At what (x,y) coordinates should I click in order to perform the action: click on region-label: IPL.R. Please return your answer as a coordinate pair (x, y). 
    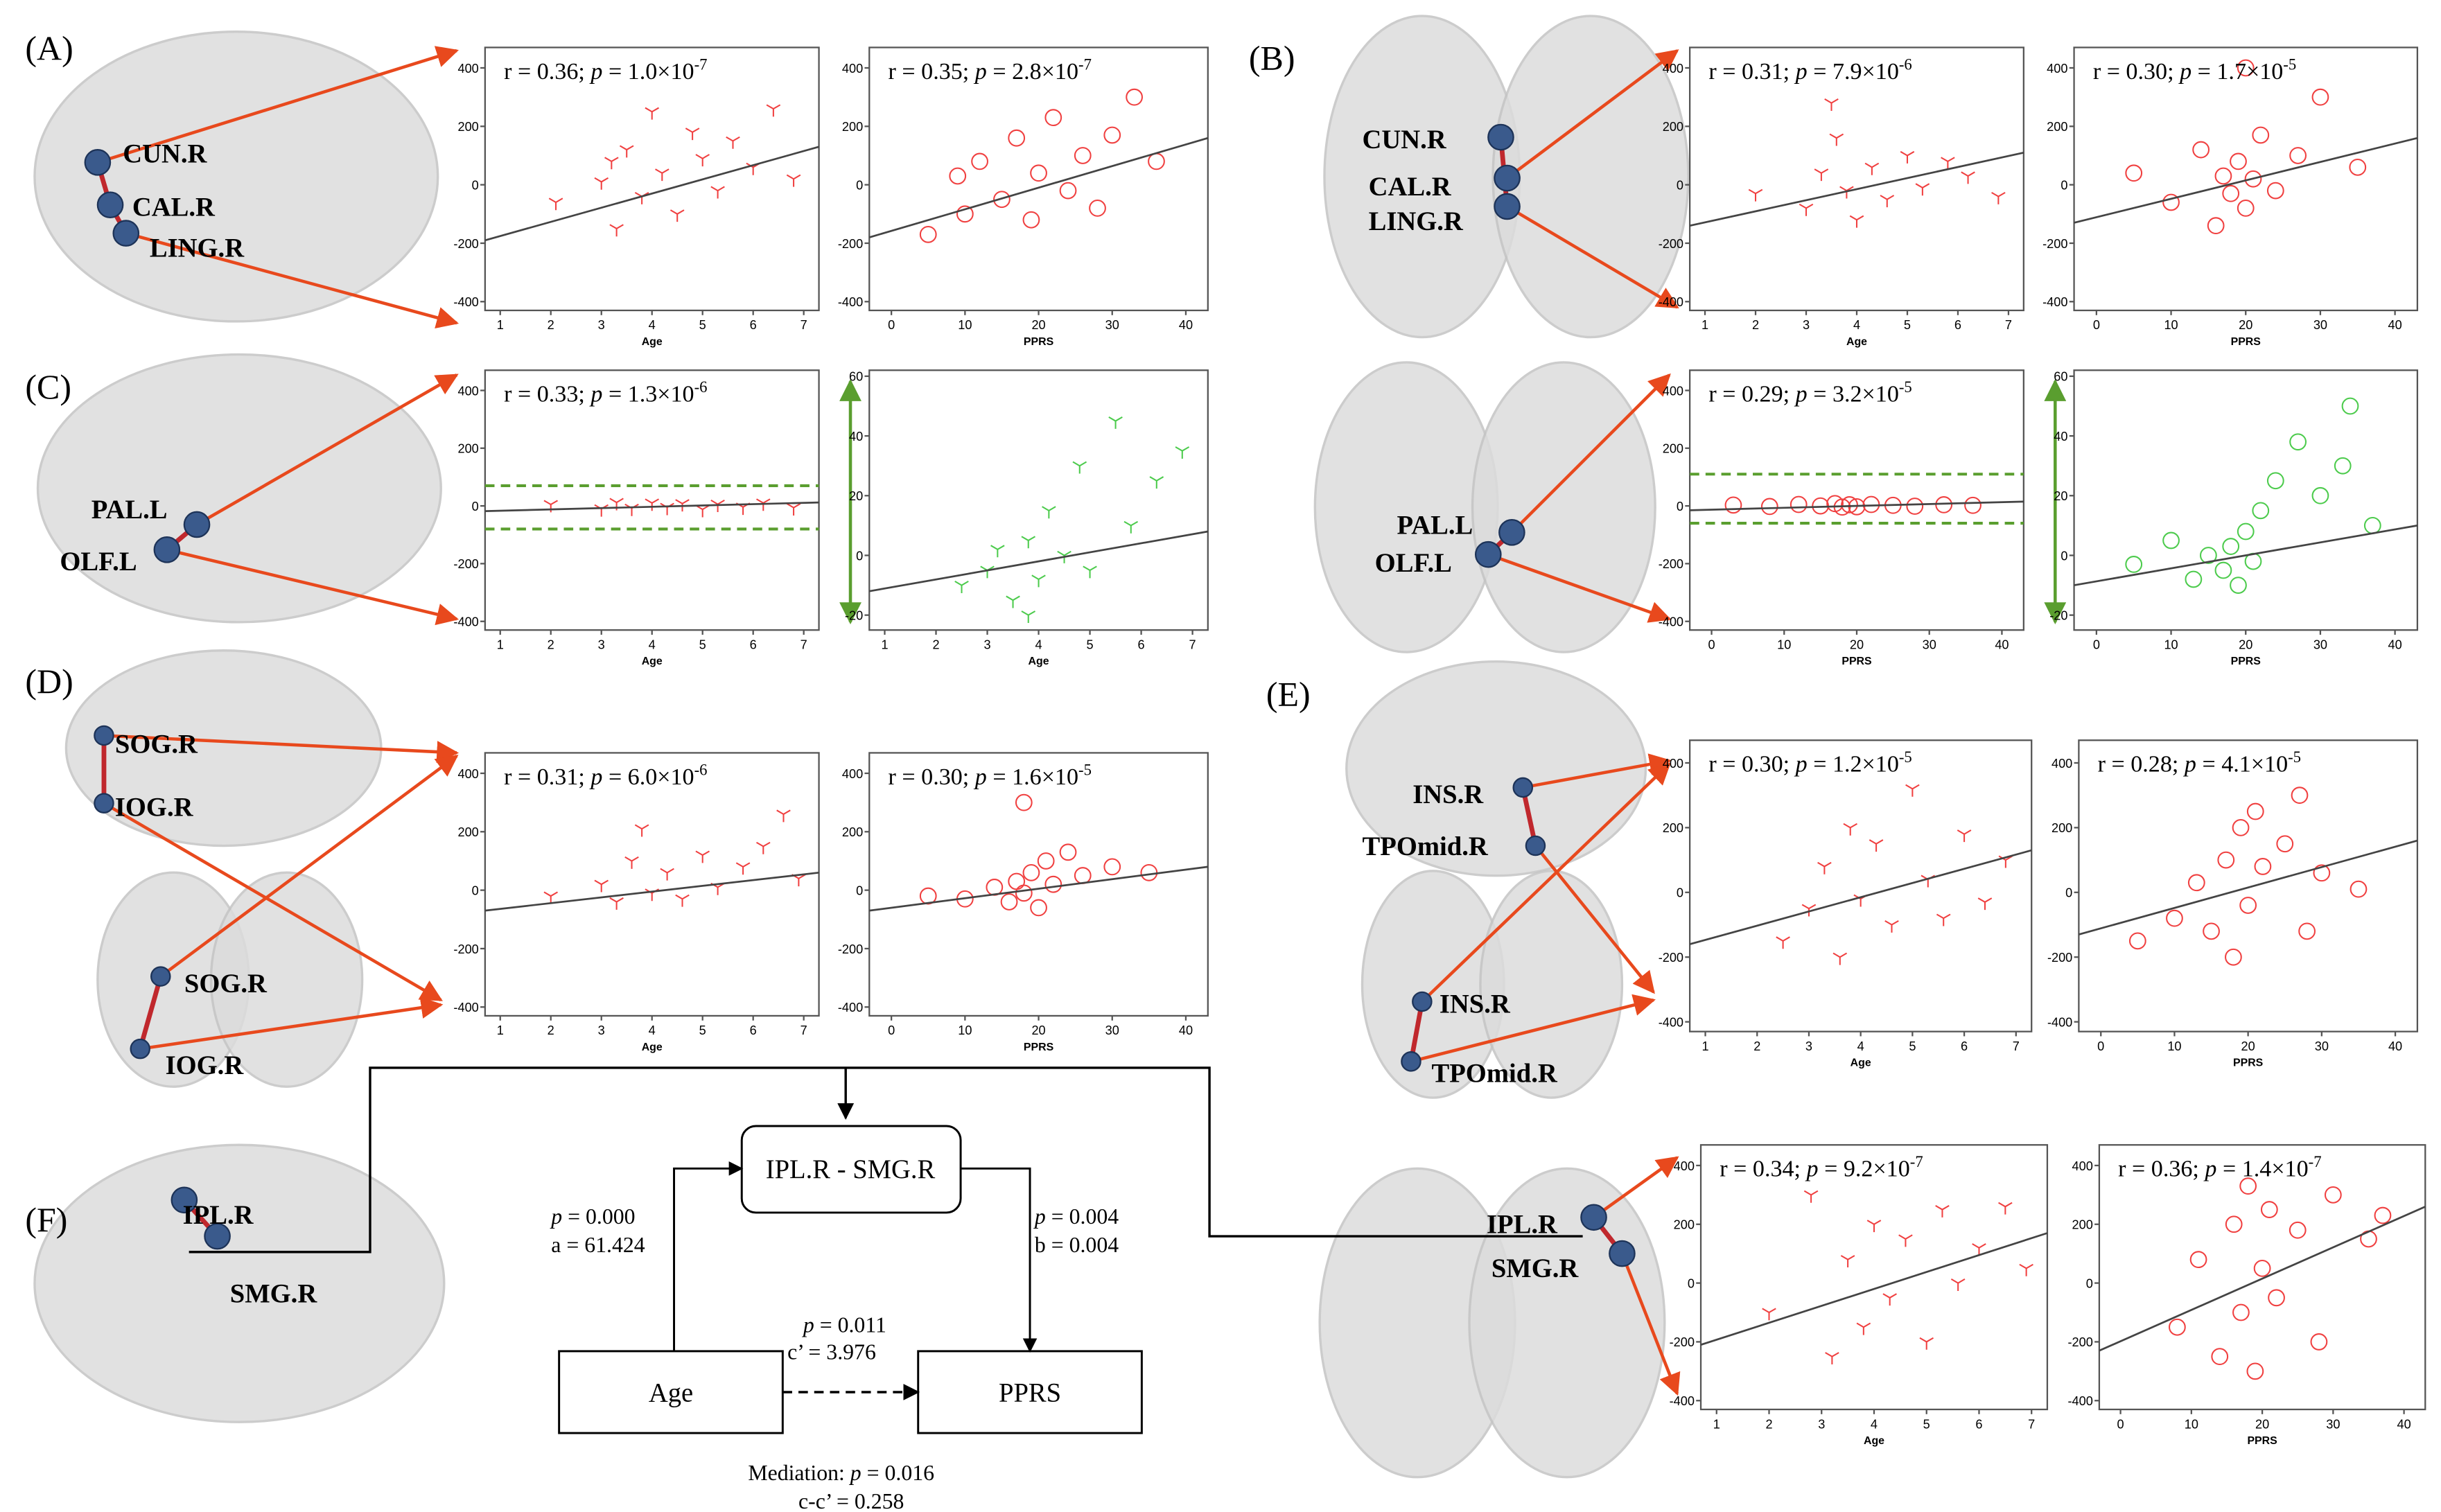
    Looking at the image, I should click on (218, 1215).